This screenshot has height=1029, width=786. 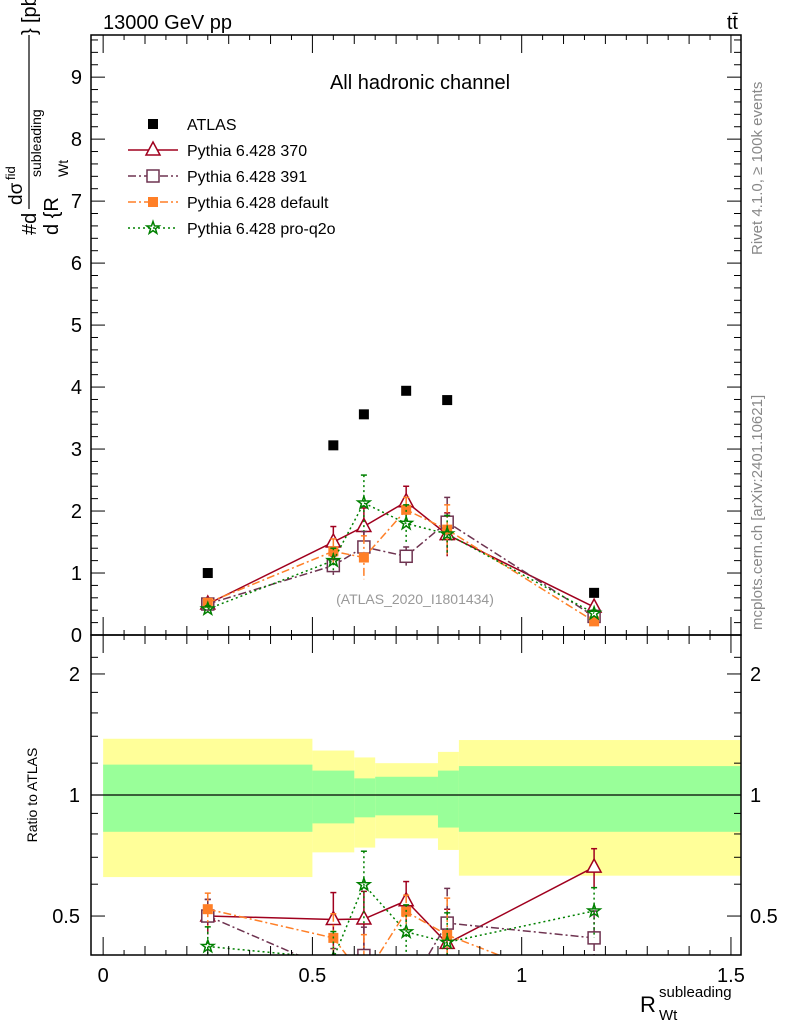 What do you see at coordinates (76, 140) in the screenshot?
I see `y-tick-label: 8` at bounding box center [76, 140].